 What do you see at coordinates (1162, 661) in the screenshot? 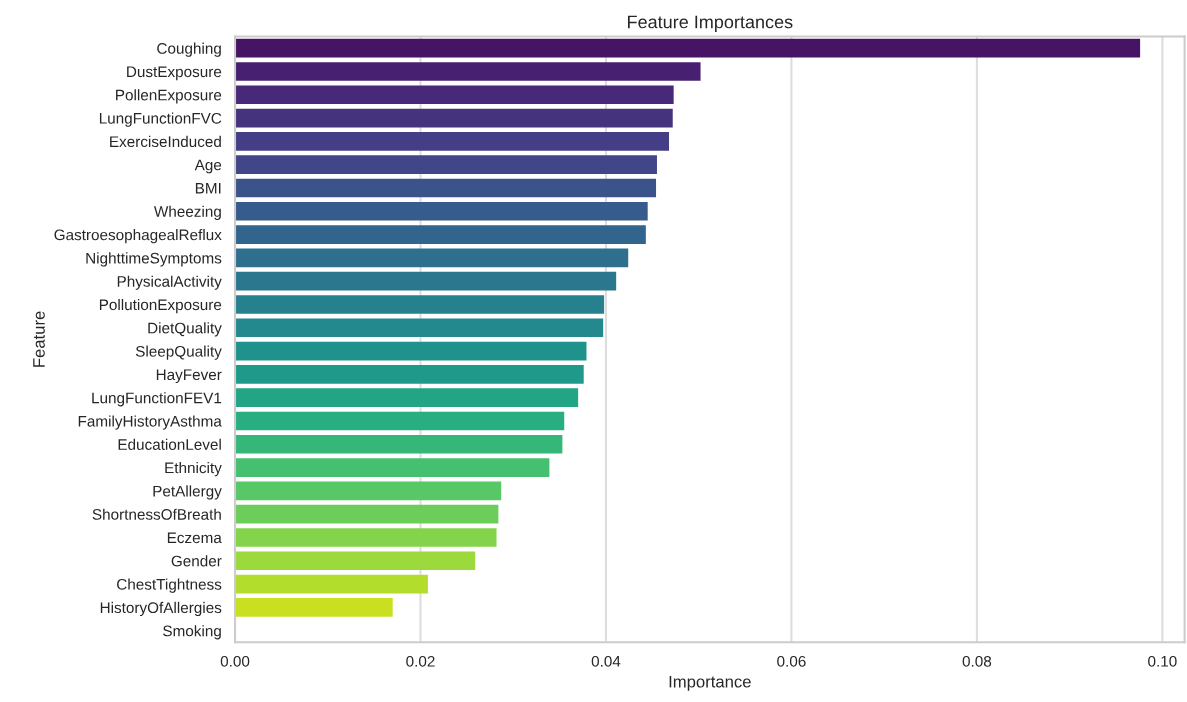
I see `x-tick-label: 0.10` at bounding box center [1162, 661].